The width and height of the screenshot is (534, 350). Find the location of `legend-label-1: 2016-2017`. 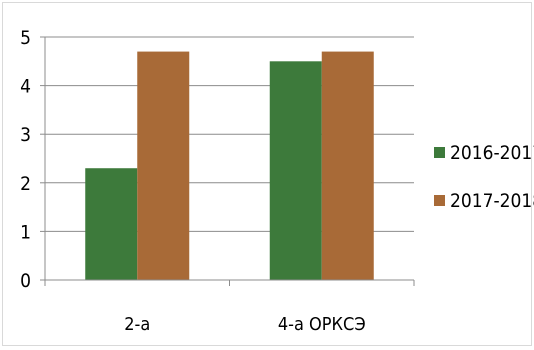

legend-label-1: 2016-2017 is located at coordinates (492, 153).